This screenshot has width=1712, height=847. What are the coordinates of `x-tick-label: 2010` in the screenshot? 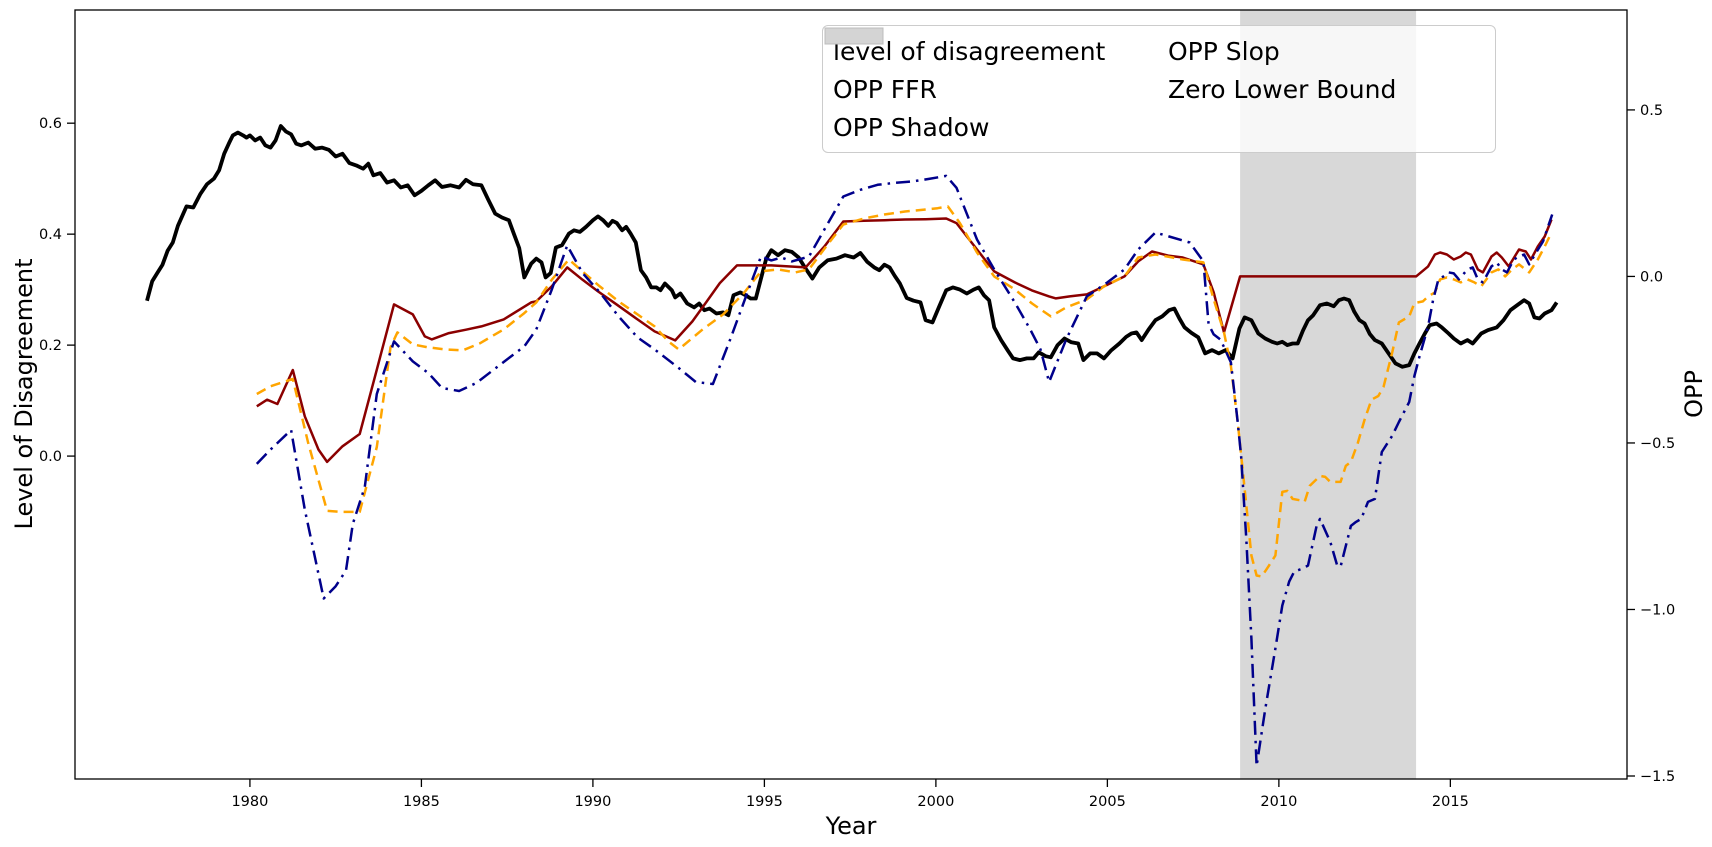 It's located at (1278, 802).